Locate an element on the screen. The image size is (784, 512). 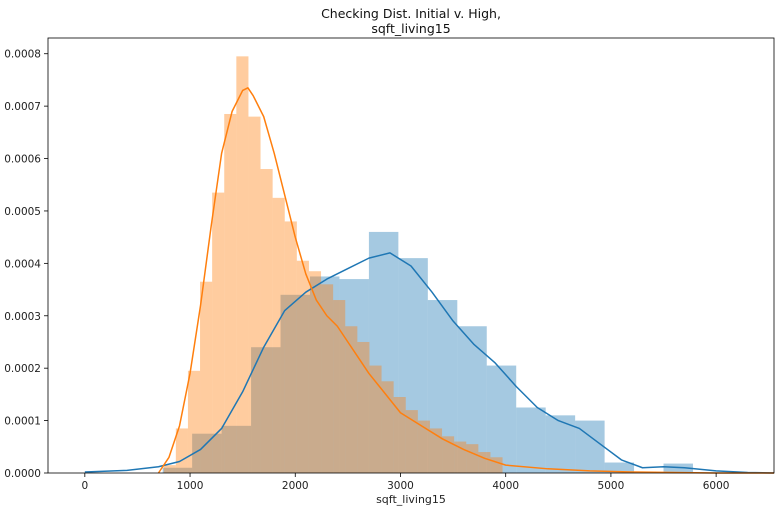
y-tick-label: 0.0007 is located at coordinates (22, 107).